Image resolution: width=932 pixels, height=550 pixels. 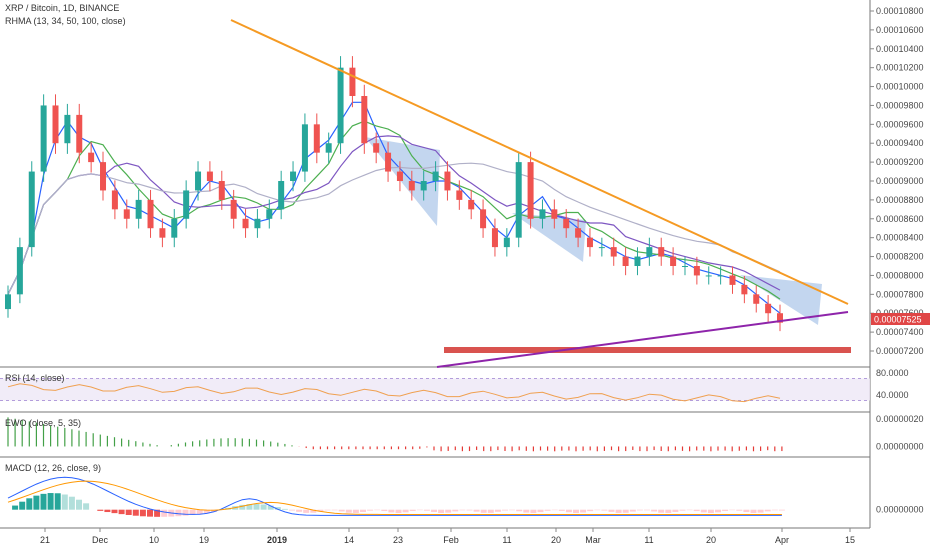 I want to click on price-tick-label: 0.00009200, so click(x=900, y=162).